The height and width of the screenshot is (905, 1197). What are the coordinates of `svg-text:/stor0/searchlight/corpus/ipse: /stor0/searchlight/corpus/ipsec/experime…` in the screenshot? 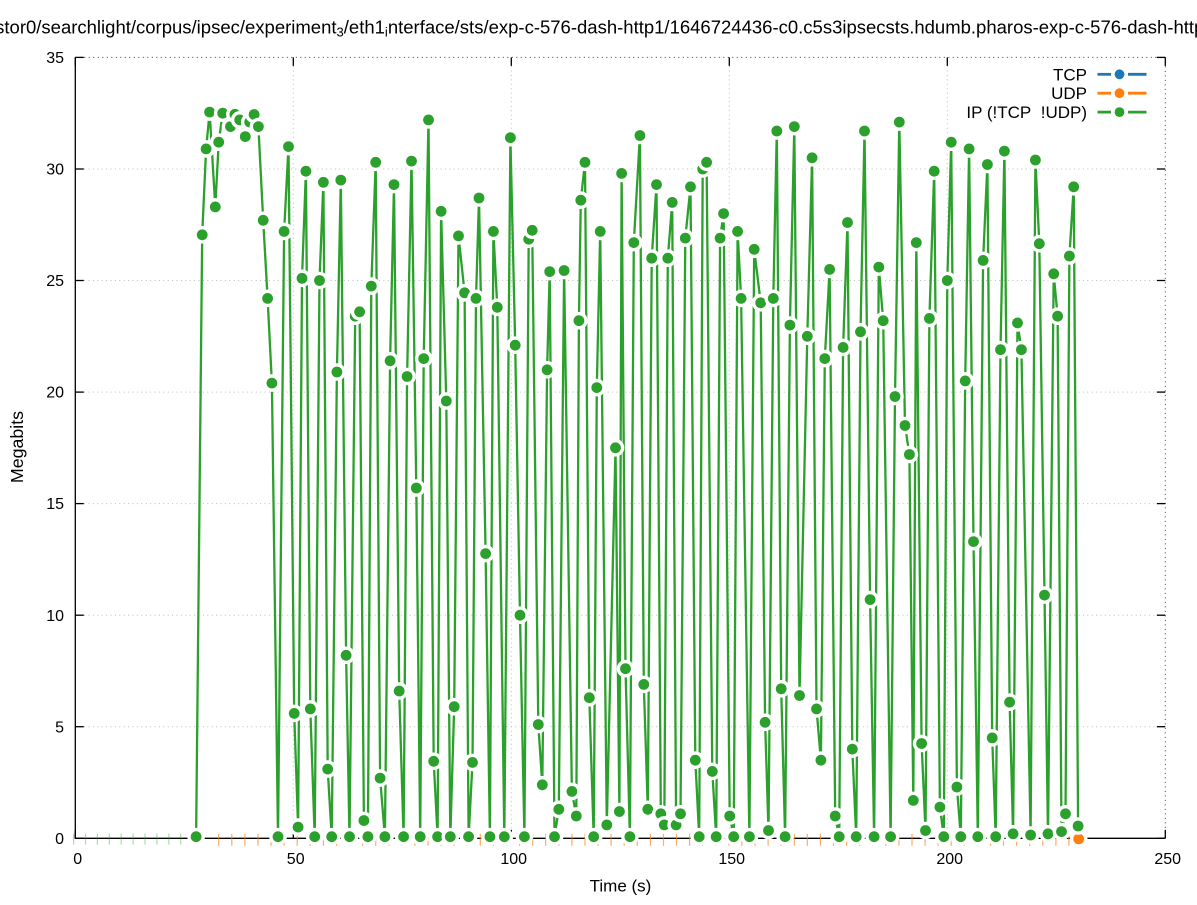 It's located at (598, 28).